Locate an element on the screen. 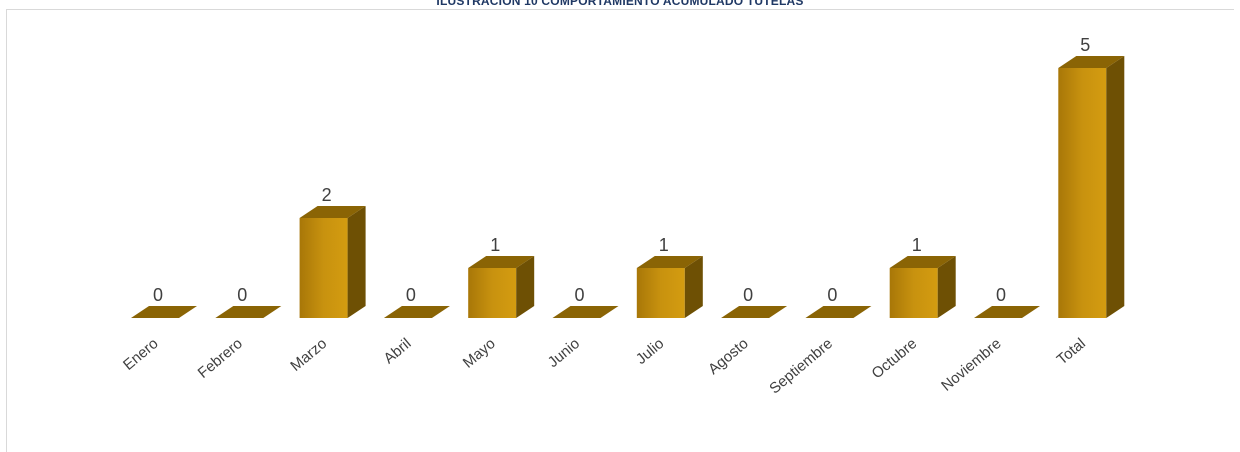  tick-label: Julio is located at coordinates (650, 351).